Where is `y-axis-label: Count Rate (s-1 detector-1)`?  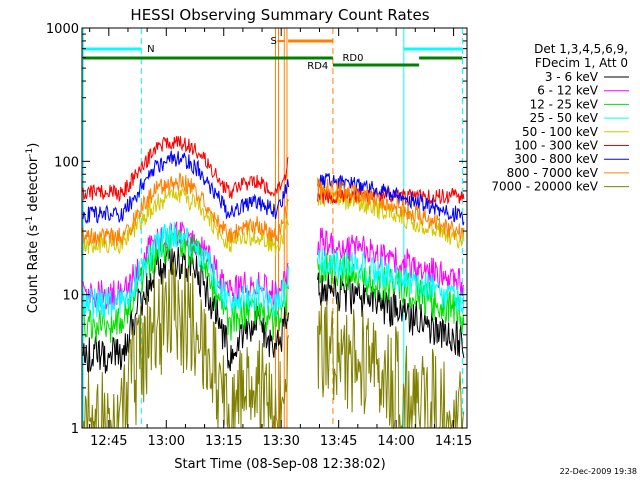
y-axis-label: Count Rate (s-1 detector-1) is located at coordinates (33, 228).